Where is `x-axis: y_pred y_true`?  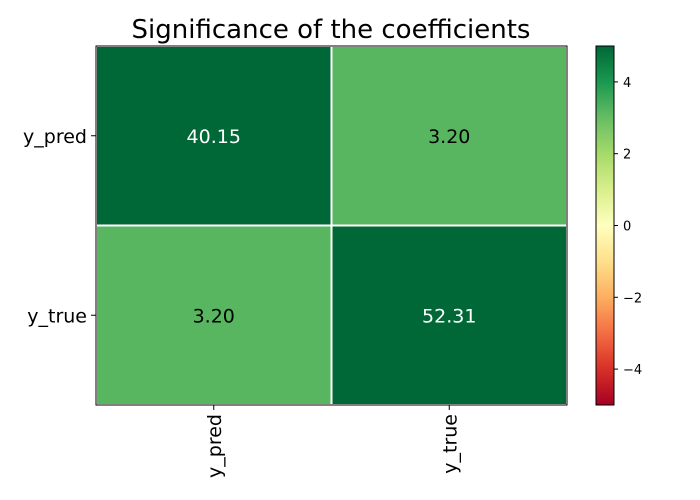 x-axis: y_pred y_true is located at coordinates (332, 441).